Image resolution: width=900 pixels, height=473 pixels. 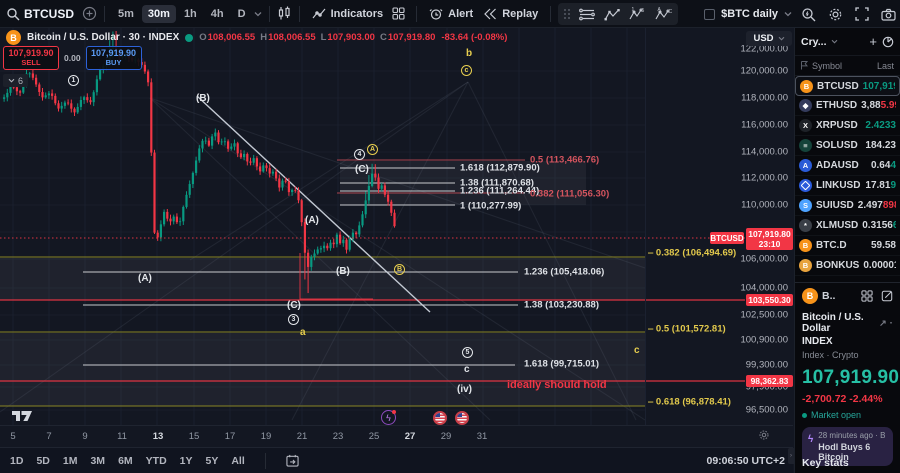 I want to click on fib-axis-label: ‒ 0.618 (96,878.41), so click(x=689, y=402).